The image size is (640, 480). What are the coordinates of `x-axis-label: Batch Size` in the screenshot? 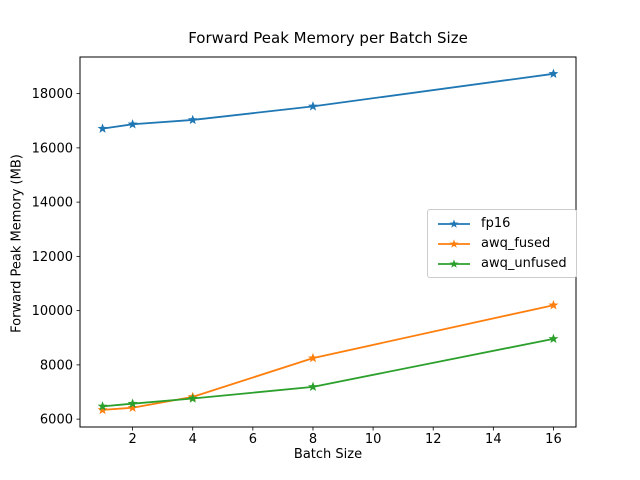 It's located at (328, 454).